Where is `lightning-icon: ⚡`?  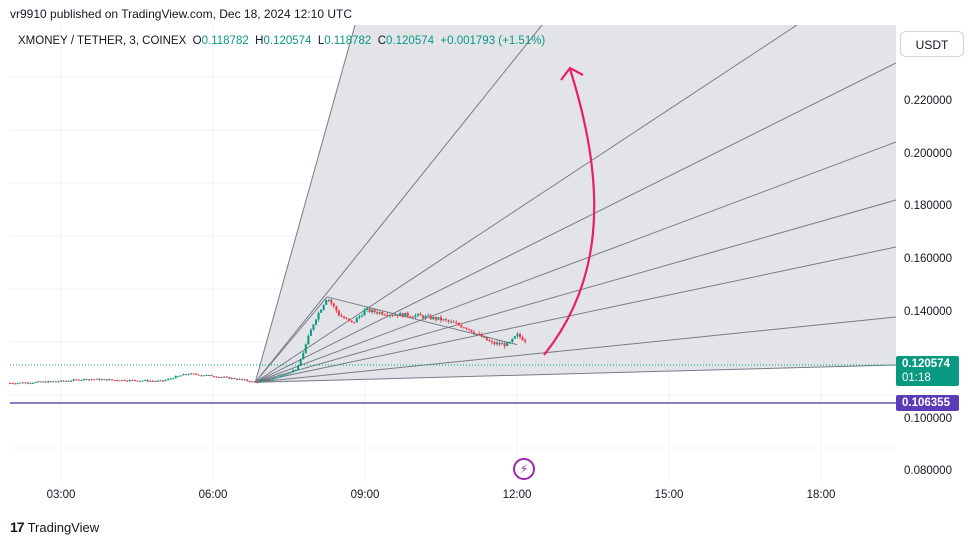
lightning-icon: ⚡ is located at coordinates (524, 469).